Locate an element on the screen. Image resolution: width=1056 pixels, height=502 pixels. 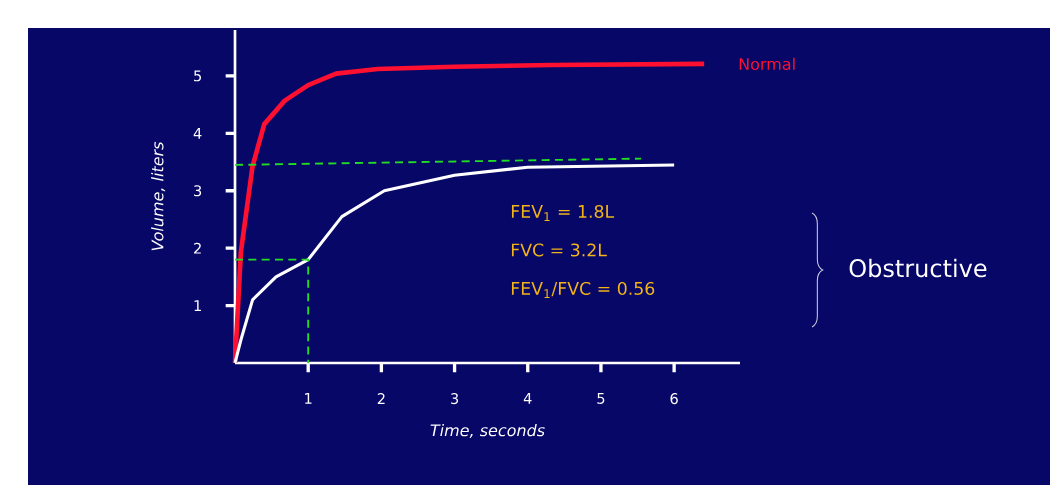
x-tick-label: 6 is located at coordinates (674, 399).